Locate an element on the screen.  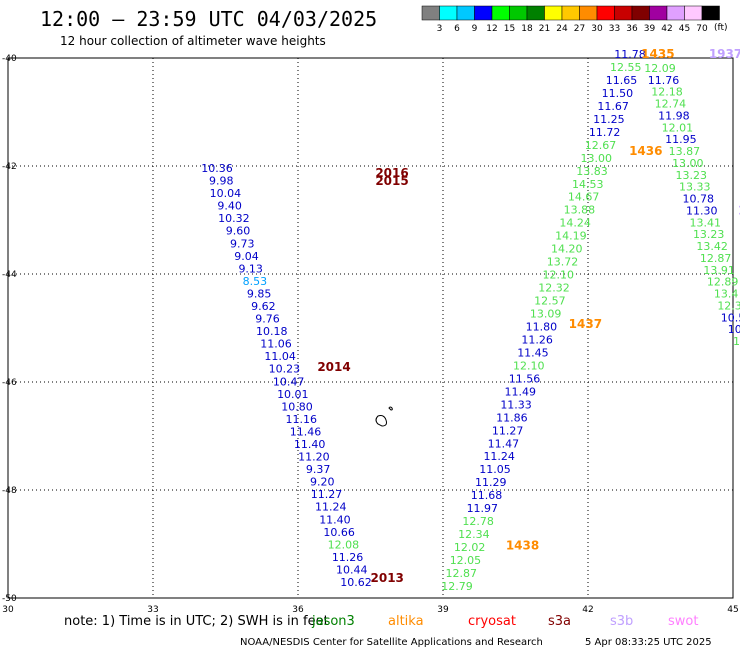
swh-value: 13.42 is located at coordinates (712, 246).